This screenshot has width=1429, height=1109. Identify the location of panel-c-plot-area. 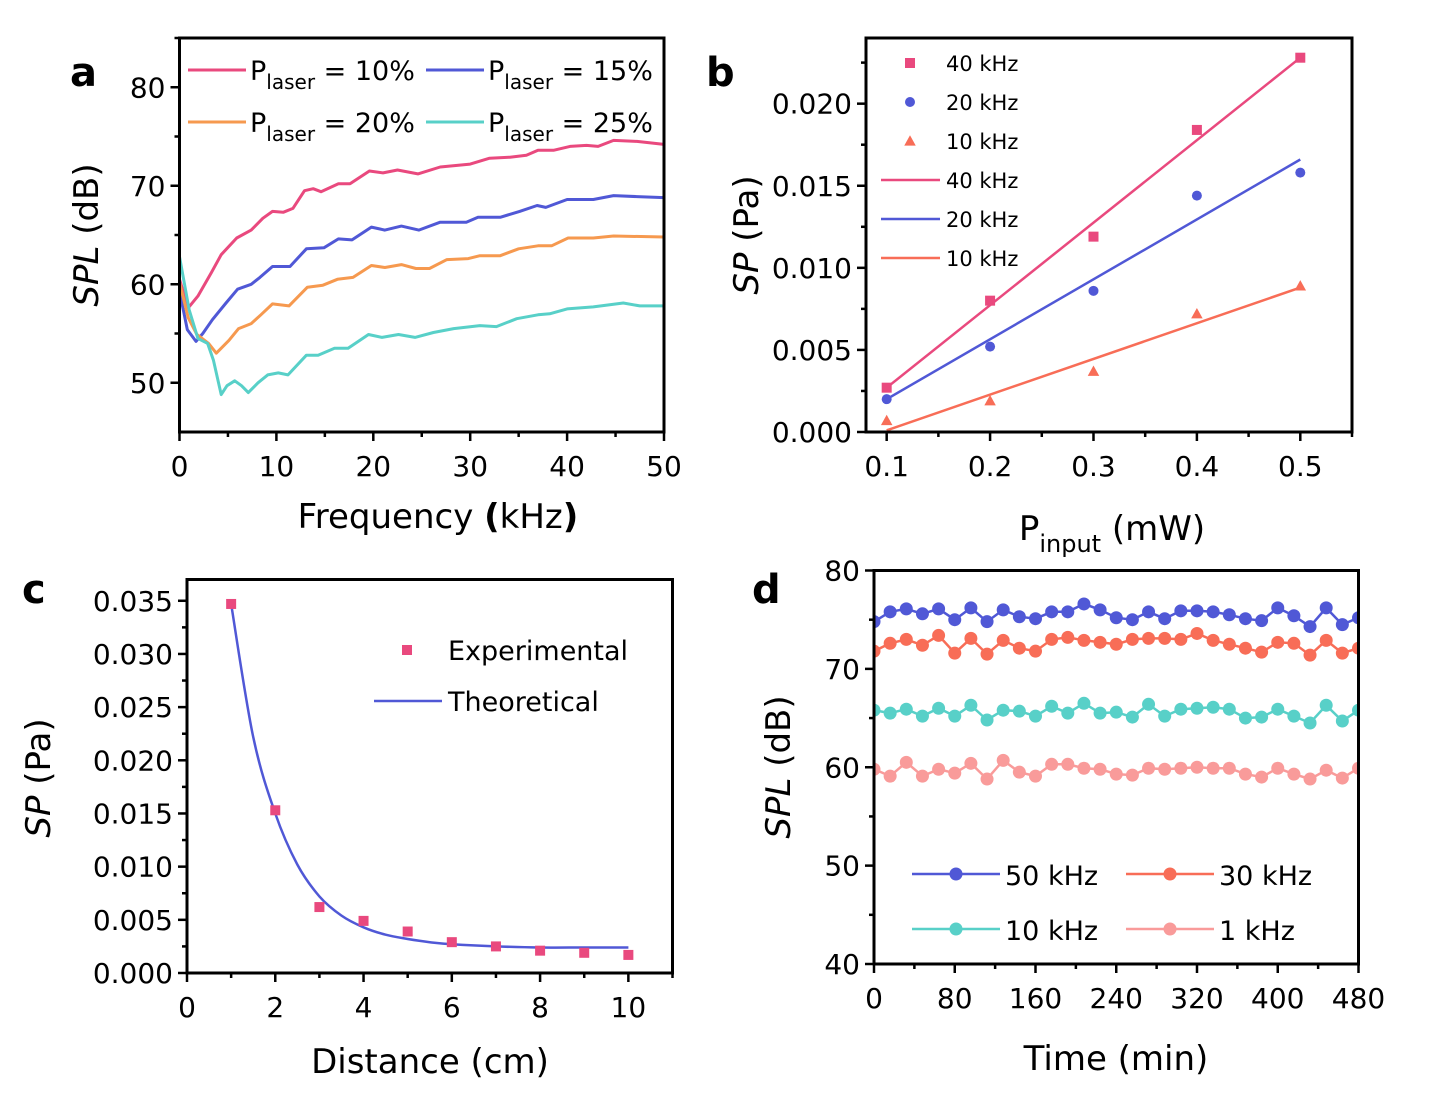
(430, 779).